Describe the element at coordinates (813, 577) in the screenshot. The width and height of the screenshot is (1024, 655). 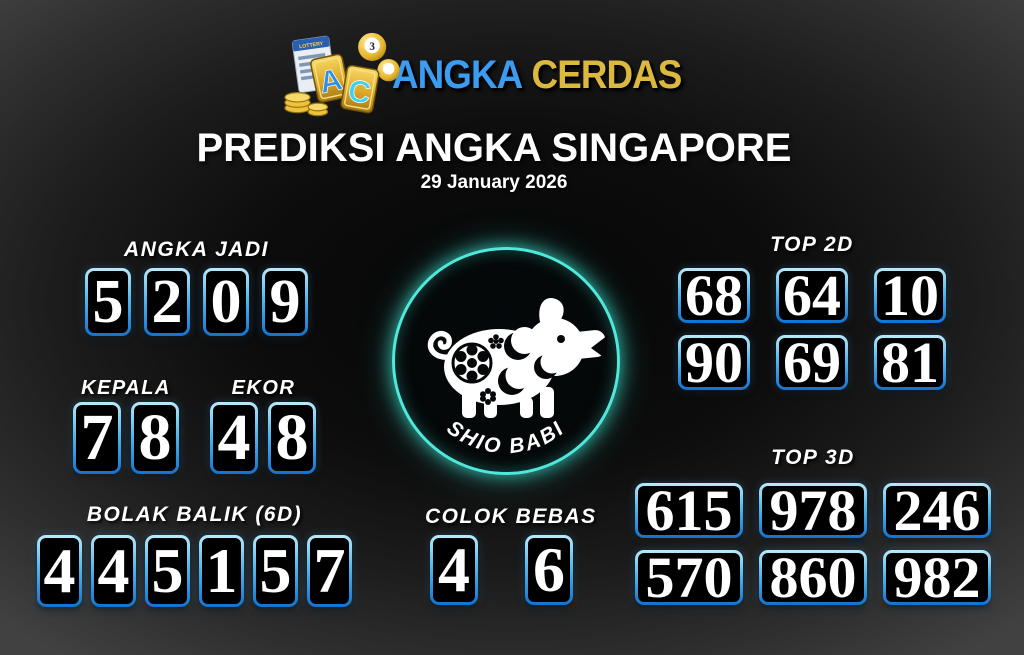
I see `number-tile: 860` at that location.